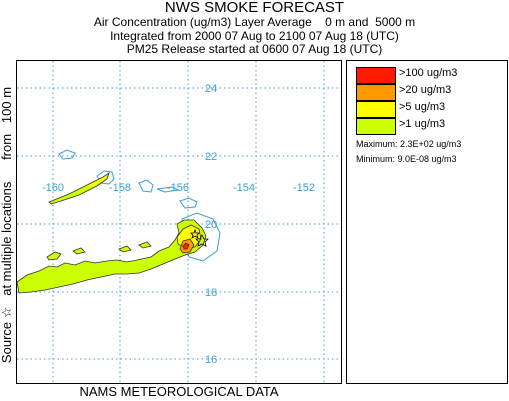 Image resolution: width=509 pixels, height=401 pixels. I want to click on lat-label-18: 18, so click(211, 293).